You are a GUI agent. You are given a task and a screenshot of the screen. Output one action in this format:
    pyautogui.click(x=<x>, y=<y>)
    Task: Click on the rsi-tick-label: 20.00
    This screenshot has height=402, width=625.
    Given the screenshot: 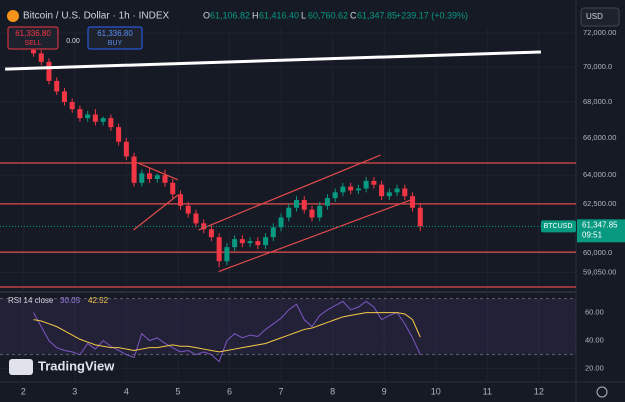 What is the action you would take?
    pyautogui.click(x=594, y=368)
    